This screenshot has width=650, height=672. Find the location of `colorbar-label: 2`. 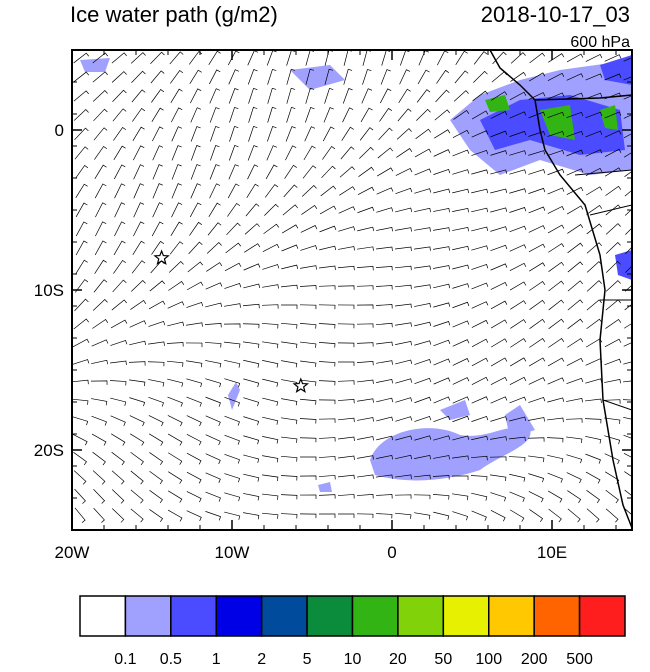

colorbar-label: 2 is located at coordinates (261, 659).